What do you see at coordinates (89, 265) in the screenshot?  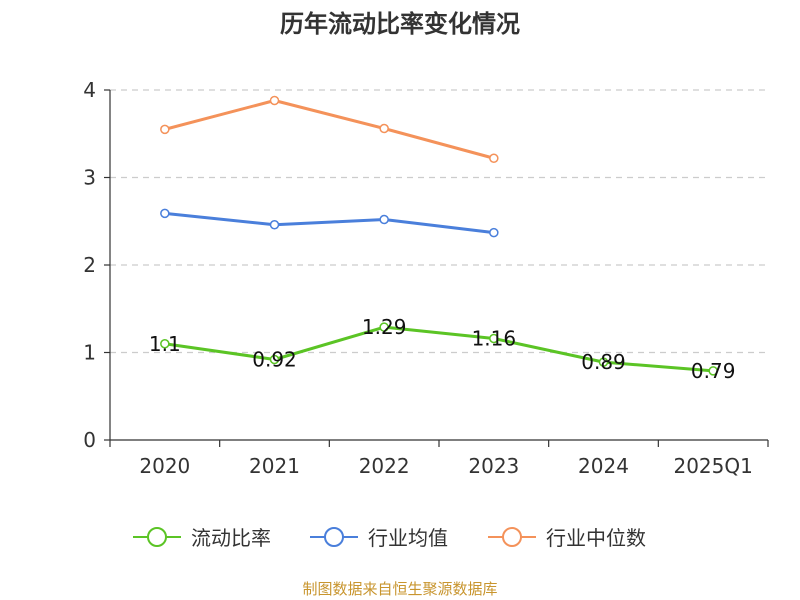 I see `y-tick-label: 2` at bounding box center [89, 265].